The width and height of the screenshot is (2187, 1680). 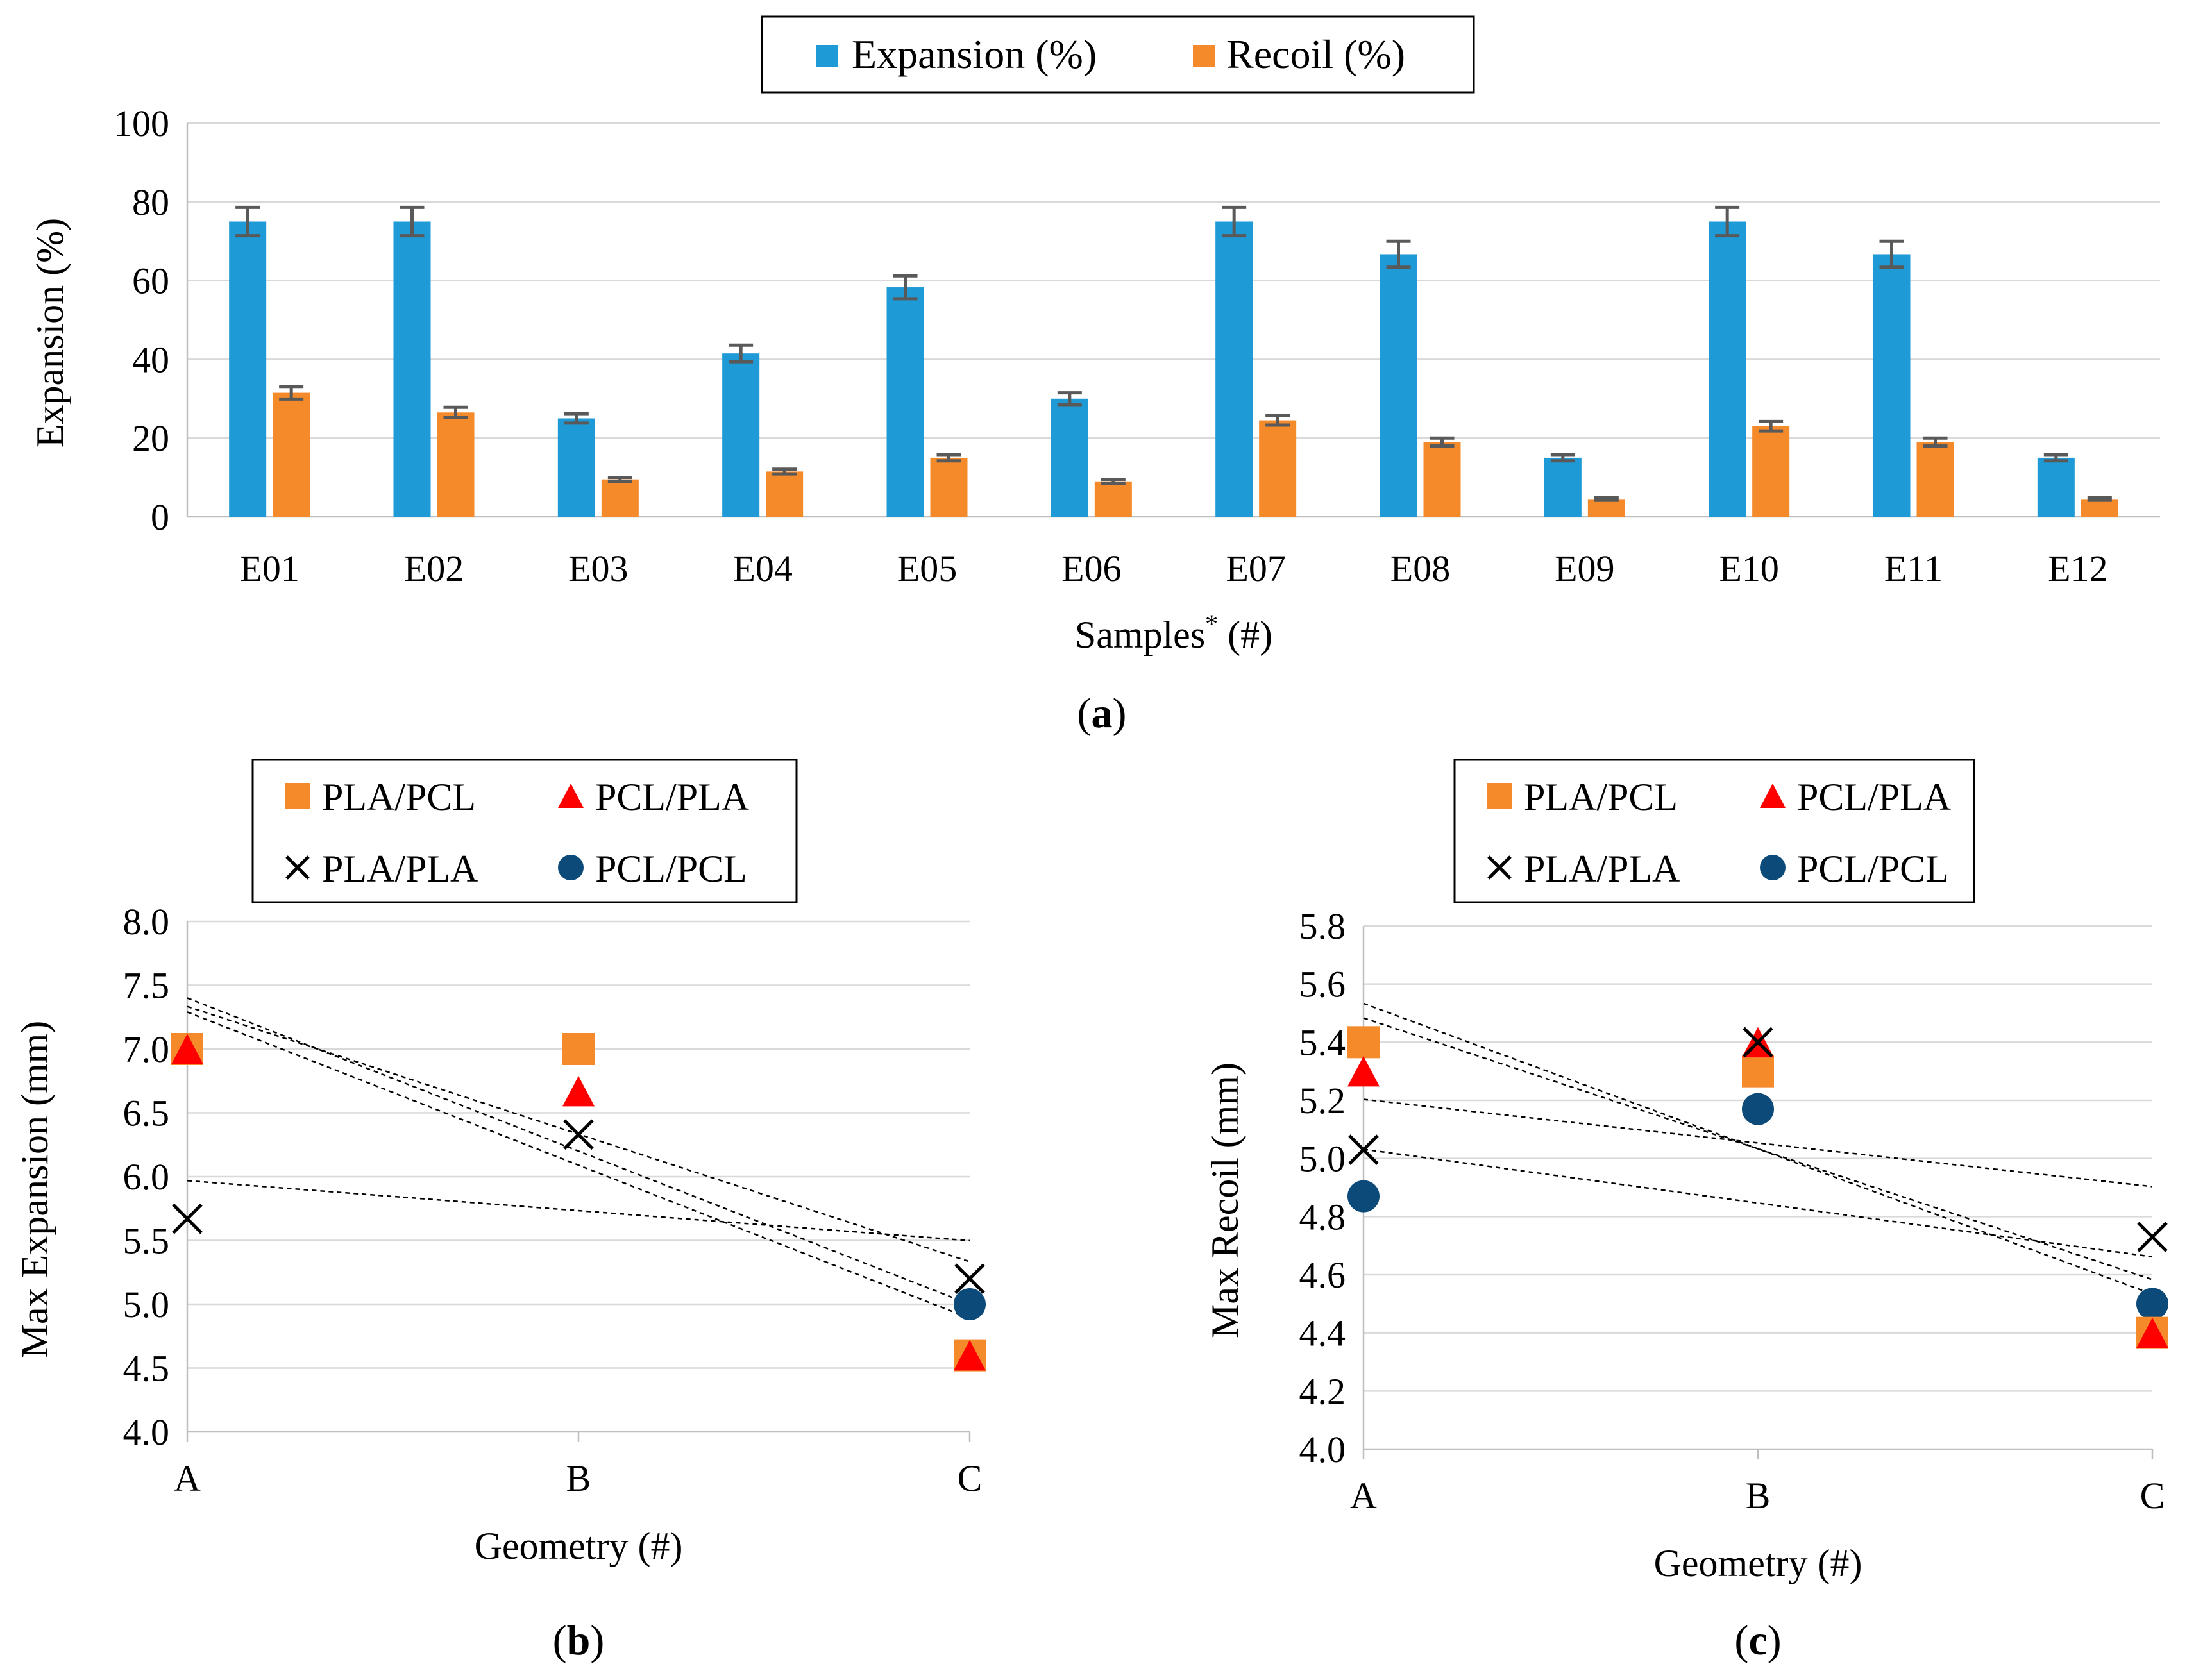 I want to click on legend-a: Expansion (%) Recoil (%), so click(x=1118, y=54).